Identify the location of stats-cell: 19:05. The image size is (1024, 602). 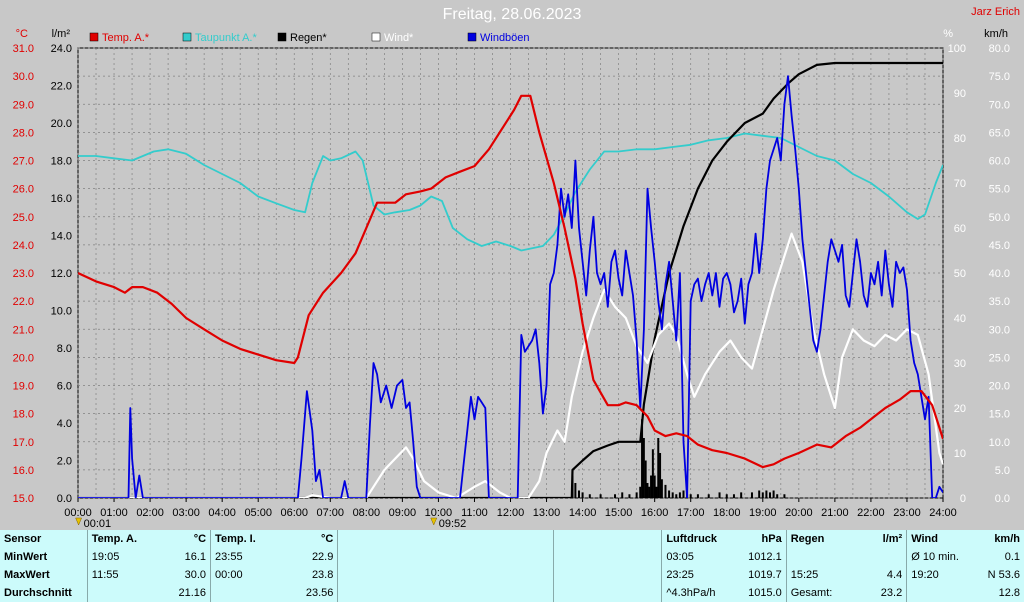
(120, 557).